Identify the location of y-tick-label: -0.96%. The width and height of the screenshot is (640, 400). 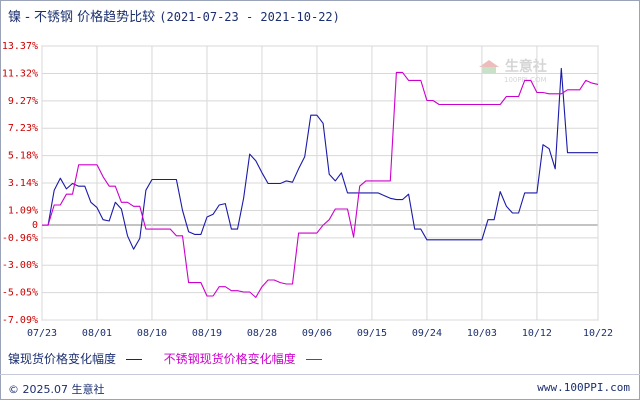
(20, 238).